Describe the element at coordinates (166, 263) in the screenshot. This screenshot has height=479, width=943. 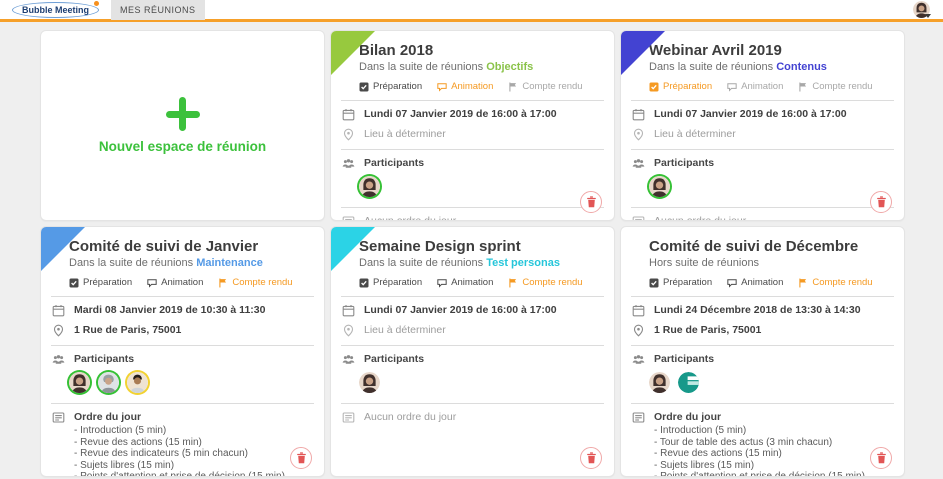
I see `meeting-series: Dans la suite de réunions Maintenance` at that location.